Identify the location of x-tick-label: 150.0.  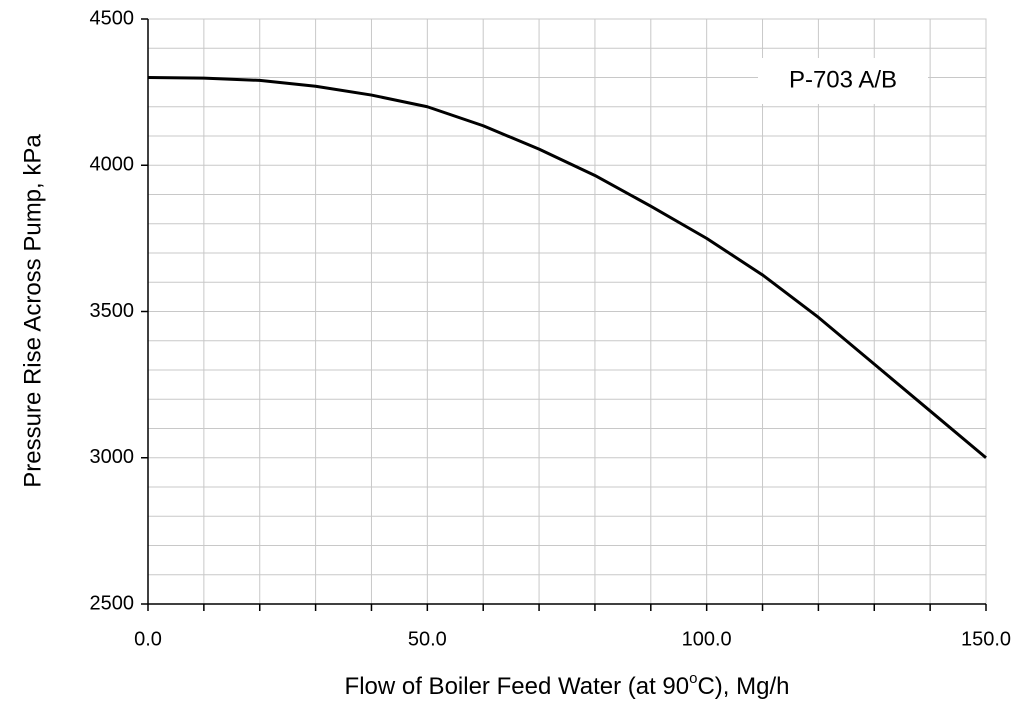
(986, 639).